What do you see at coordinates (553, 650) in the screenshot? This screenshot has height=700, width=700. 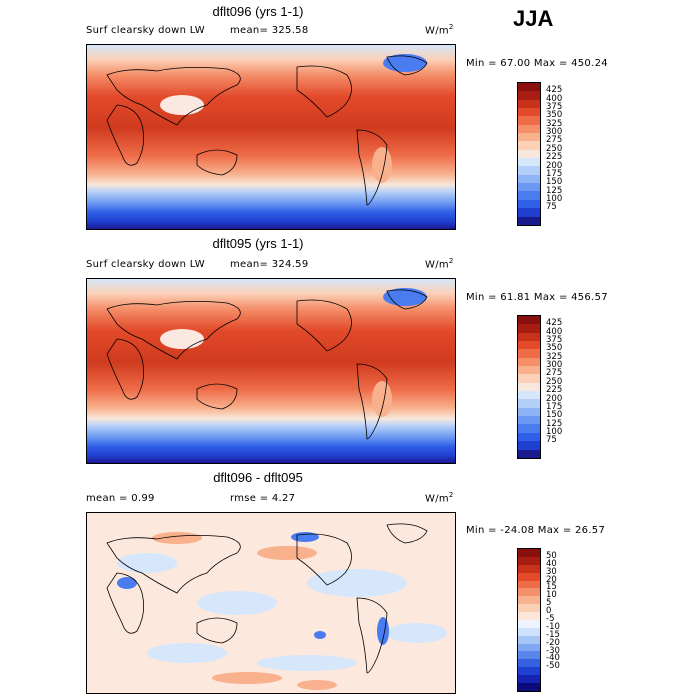 I see `colorbar-tick-label: -30` at bounding box center [553, 650].